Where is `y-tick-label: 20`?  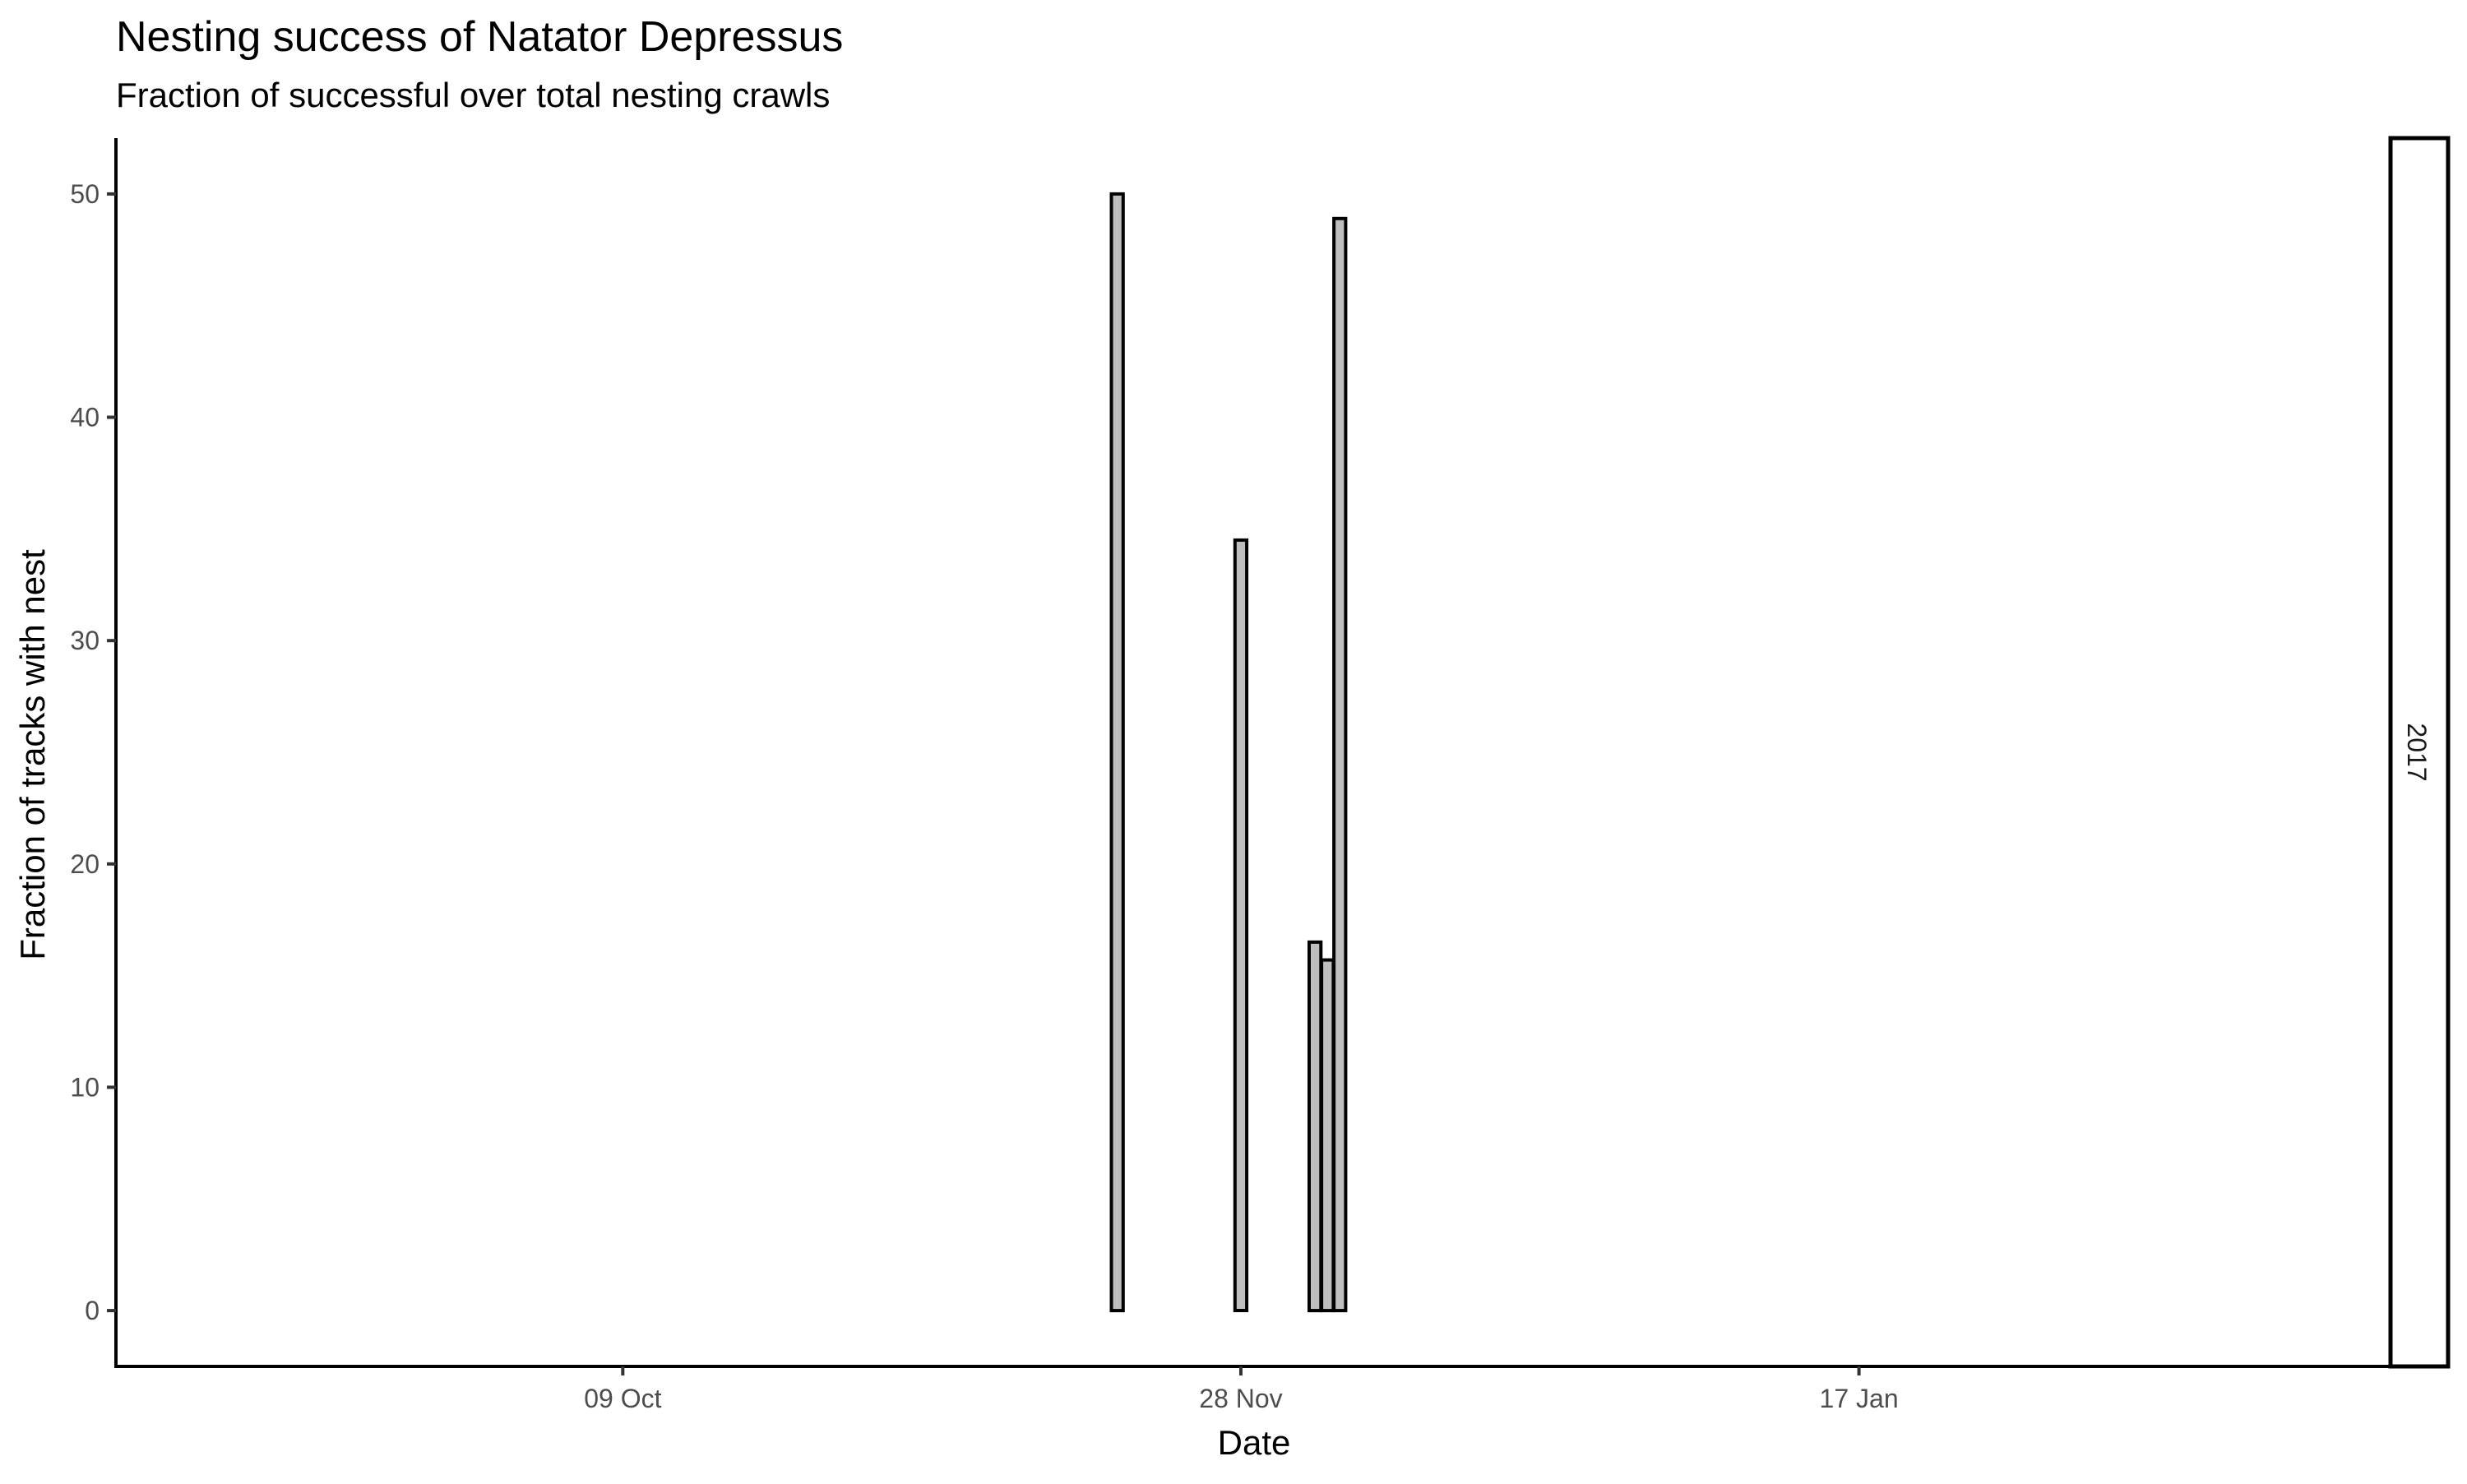
y-tick-label: 20 is located at coordinates (85, 864).